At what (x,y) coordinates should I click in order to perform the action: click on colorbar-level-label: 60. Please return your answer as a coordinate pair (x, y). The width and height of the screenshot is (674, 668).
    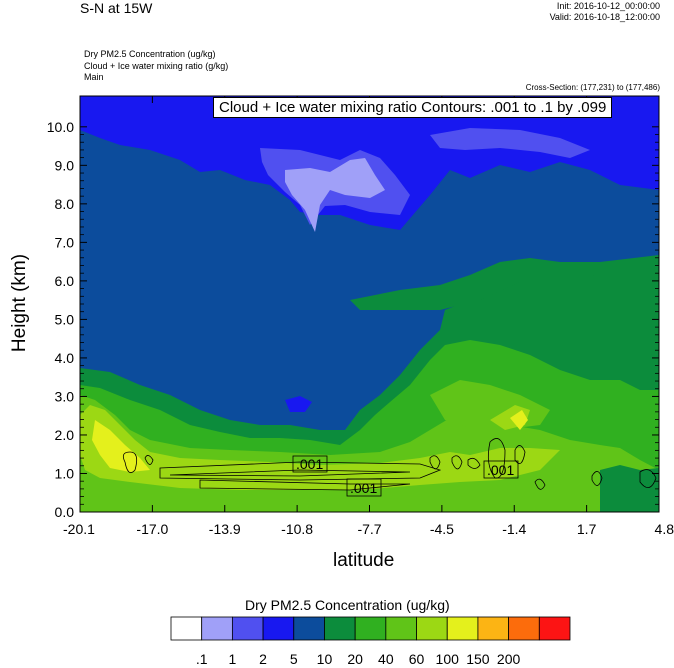
    Looking at the image, I should click on (417, 659).